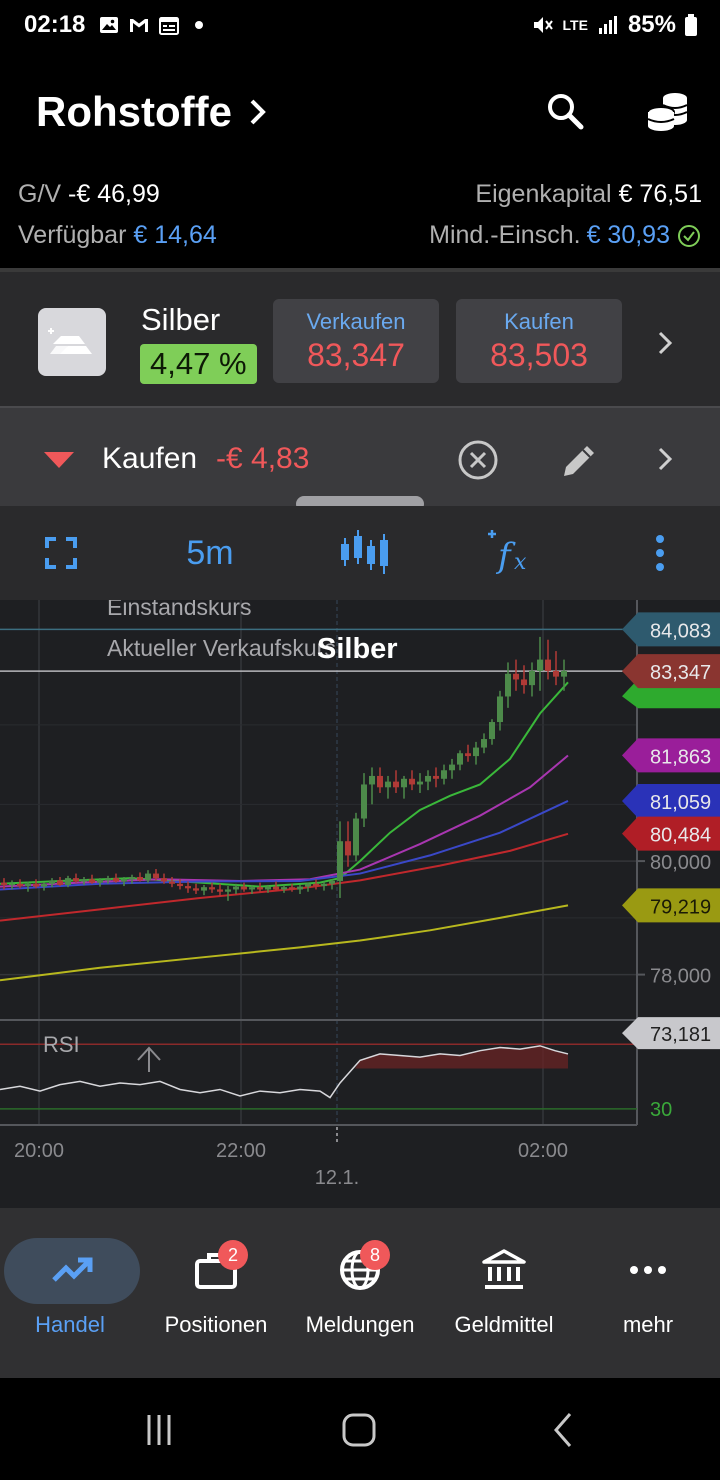  What do you see at coordinates (181, 319) in the screenshot?
I see `instrument-name: Silber` at bounding box center [181, 319].